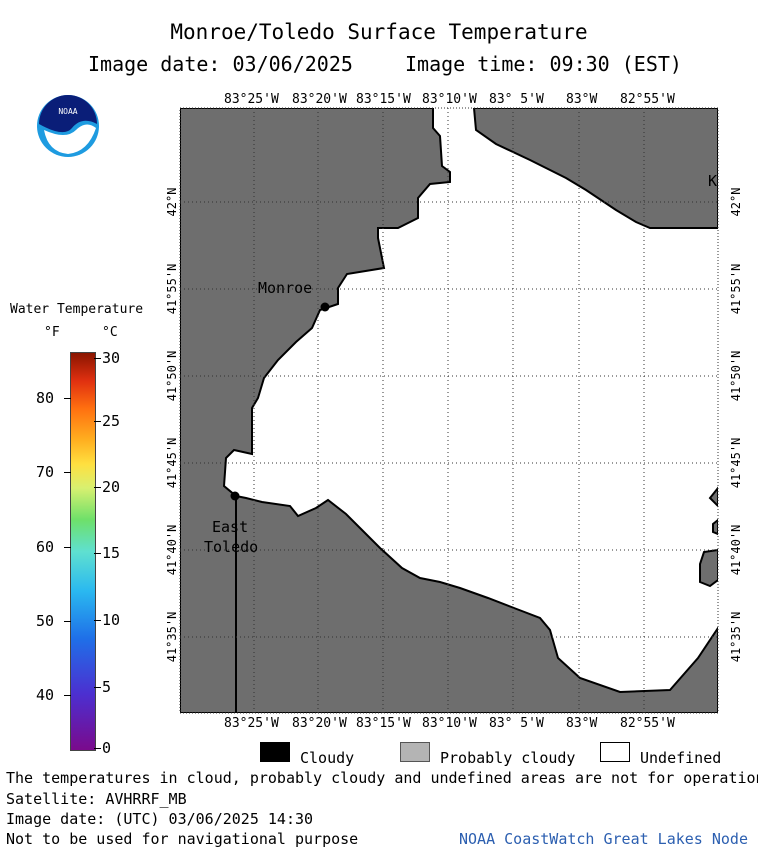  Describe the element at coordinates (251, 99) in the screenshot. I see `lon-top-1: 83°25'W` at that location.